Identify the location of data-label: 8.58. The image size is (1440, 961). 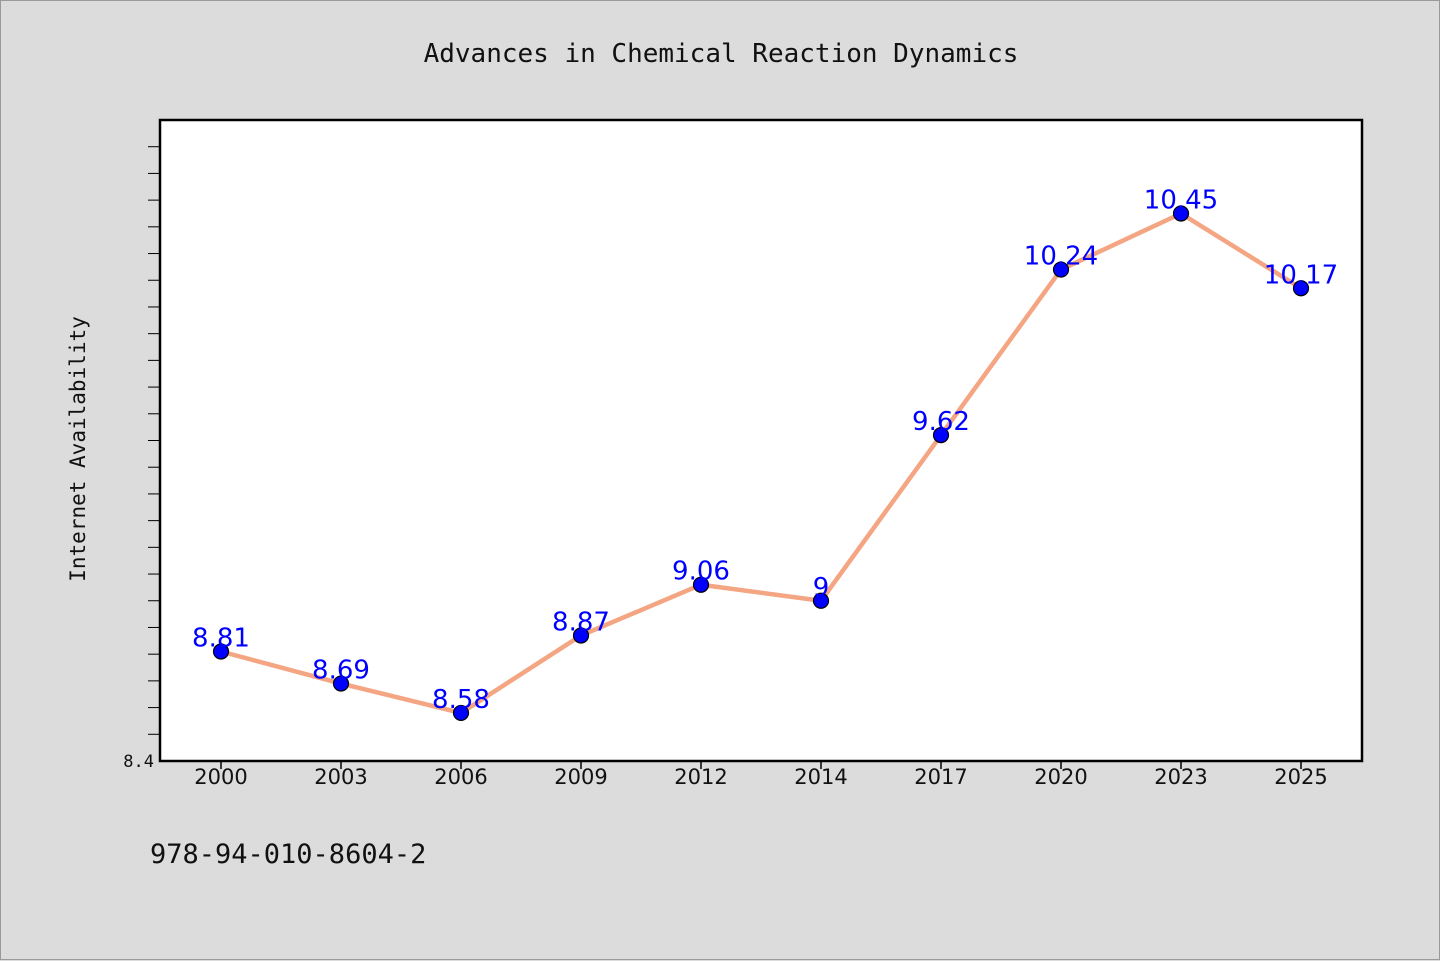
(461, 700).